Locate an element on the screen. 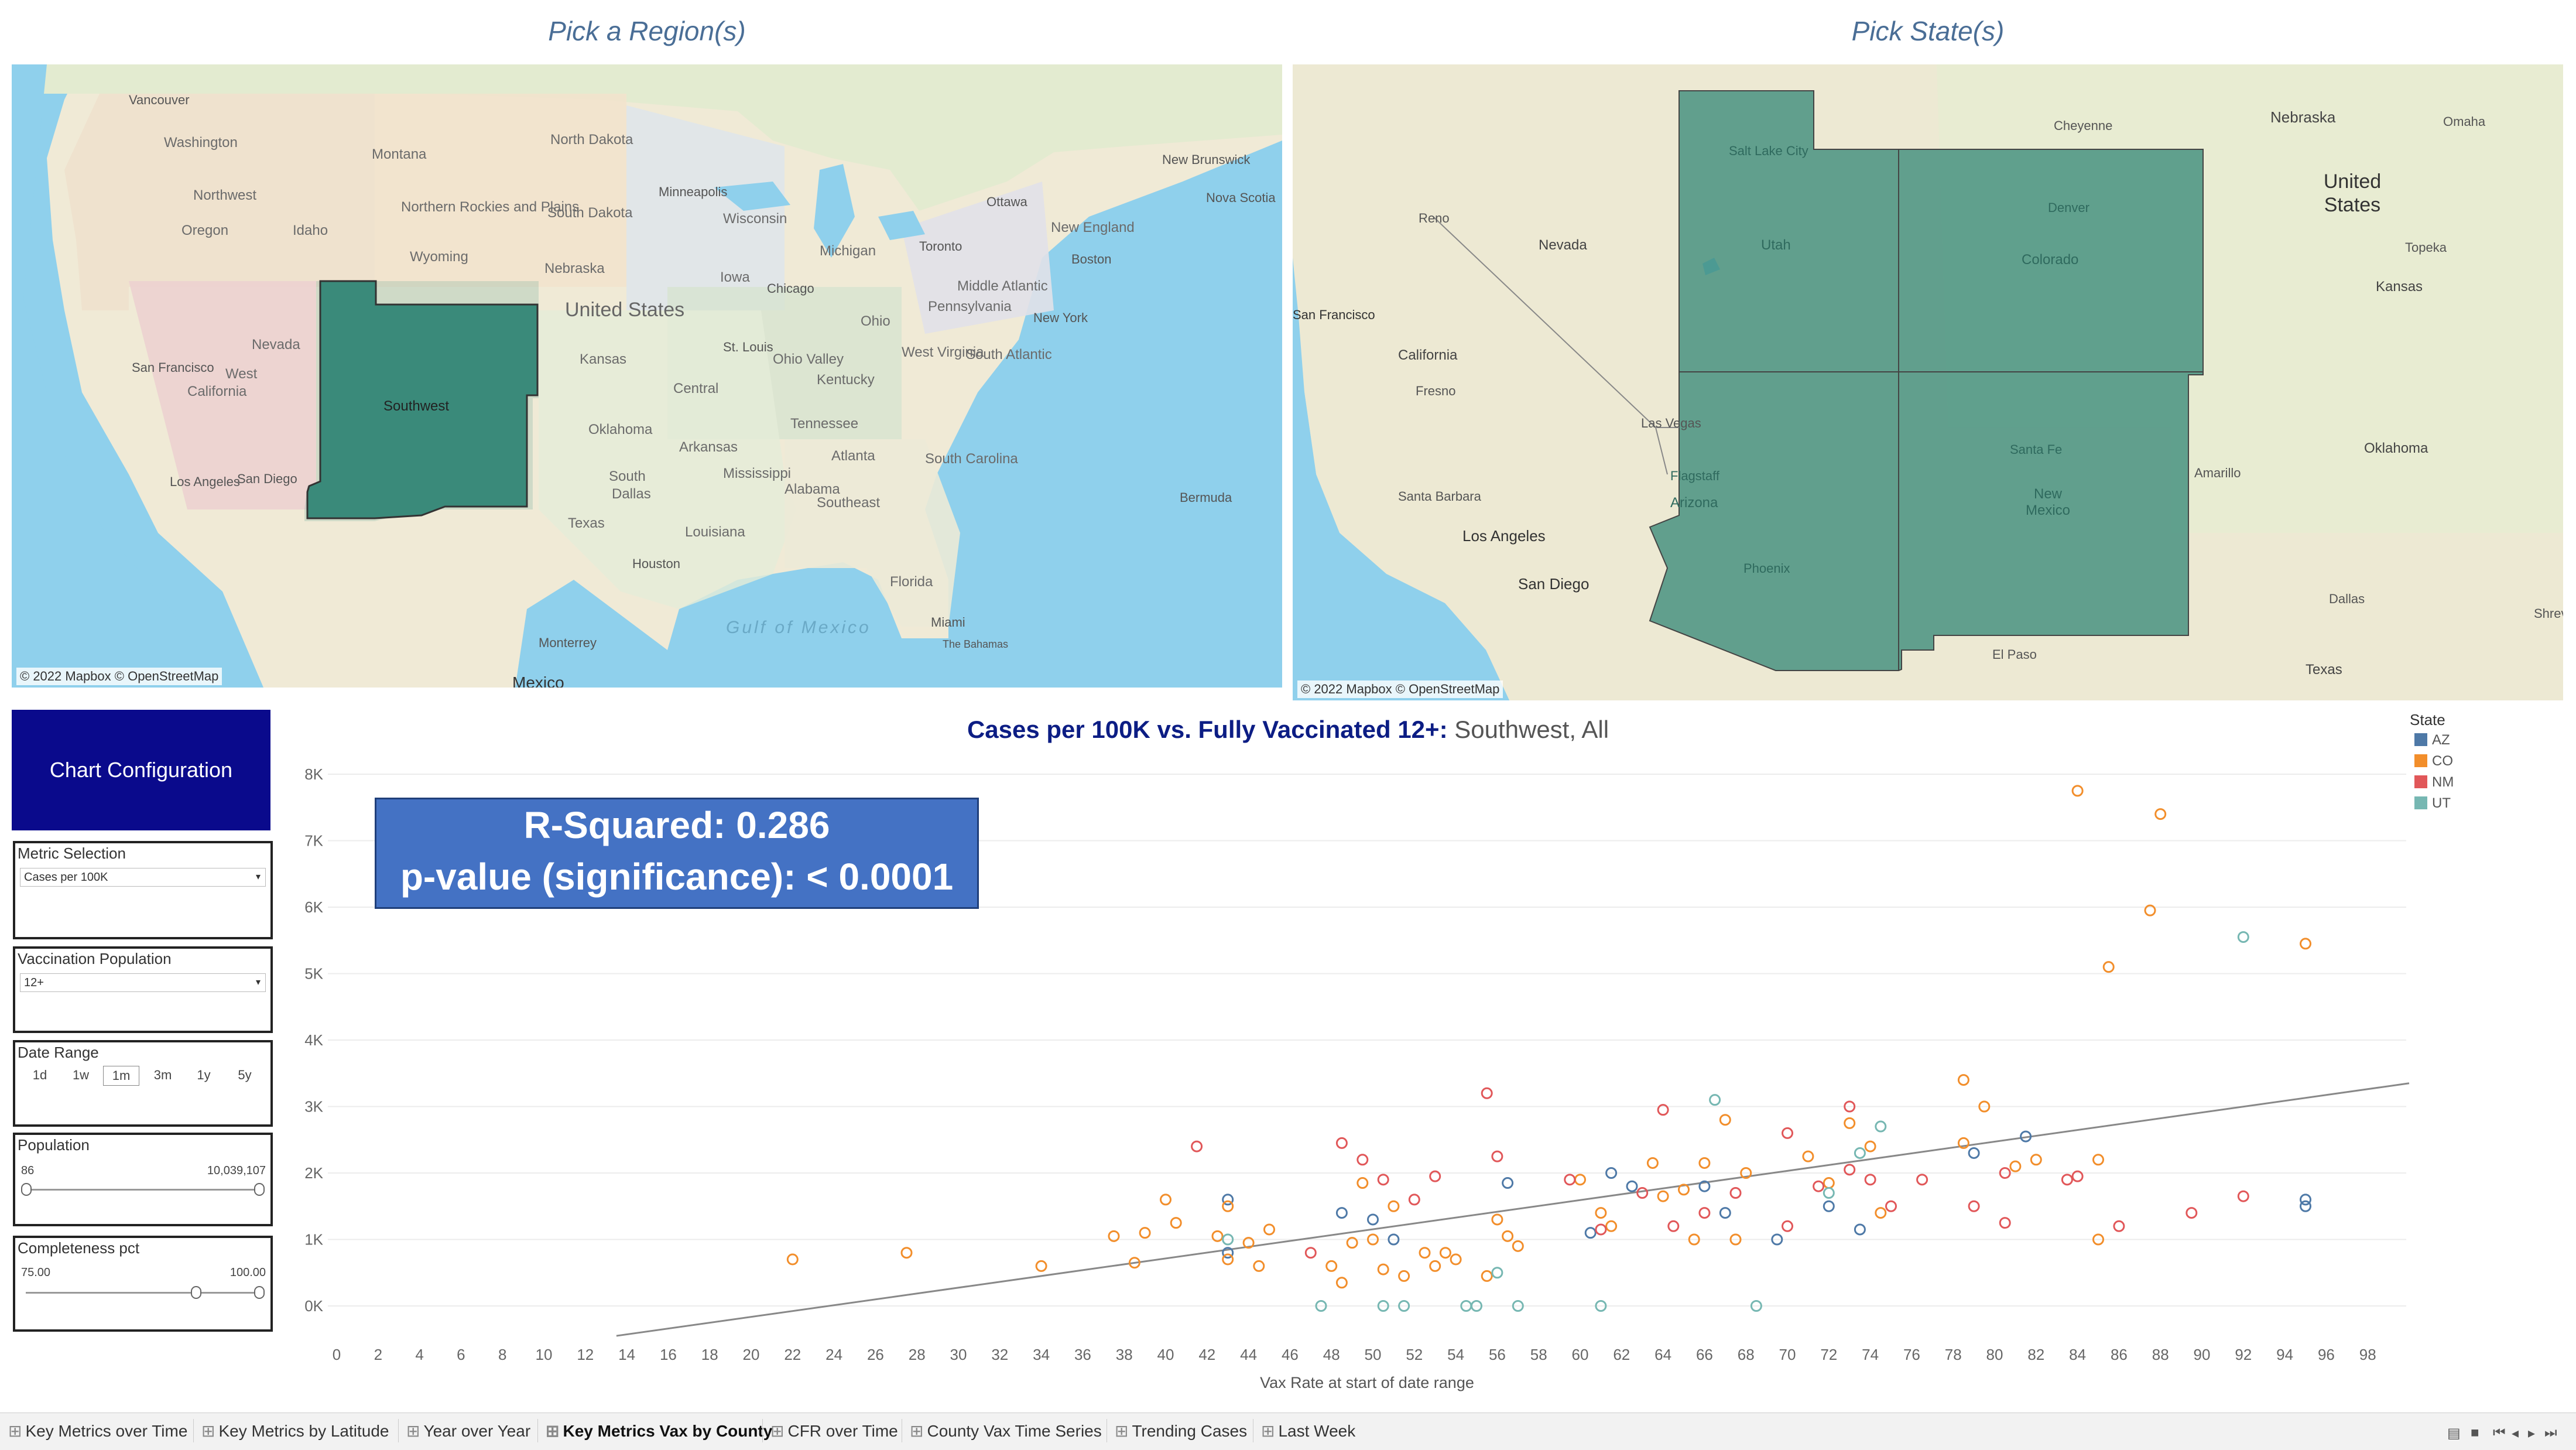  x-tick-label: 94 is located at coordinates (2284, 1354).